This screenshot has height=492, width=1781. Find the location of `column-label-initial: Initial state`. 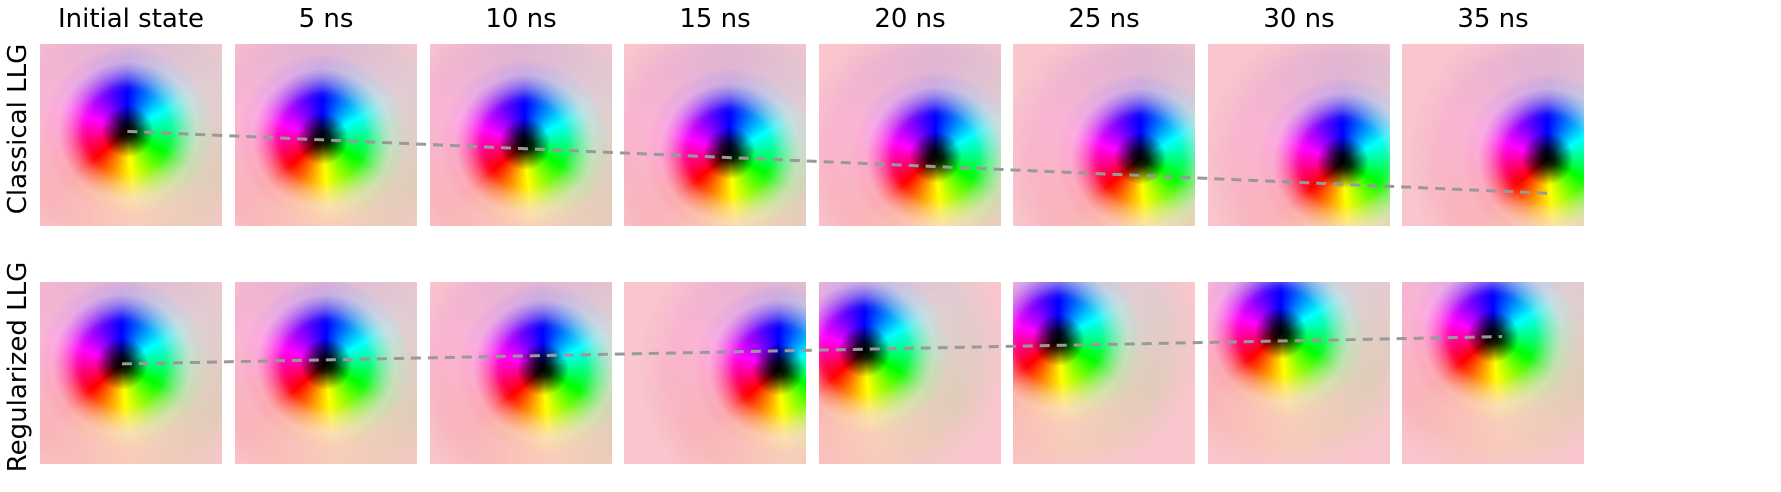

column-label-initial: Initial state is located at coordinates (131, 19).